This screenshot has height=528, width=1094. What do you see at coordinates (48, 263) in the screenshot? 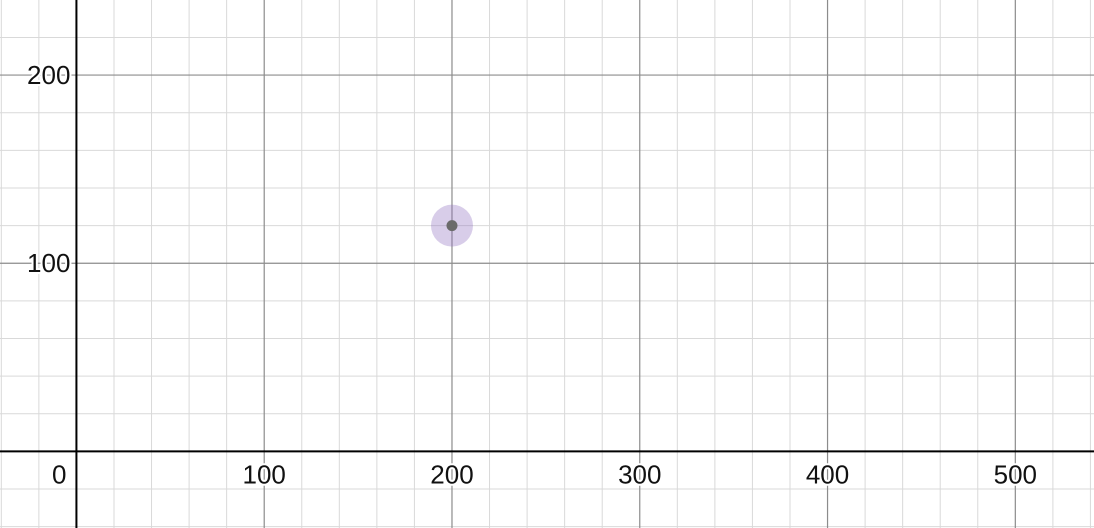
I see `y-tick-label: 100` at bounding box center [48, 263].